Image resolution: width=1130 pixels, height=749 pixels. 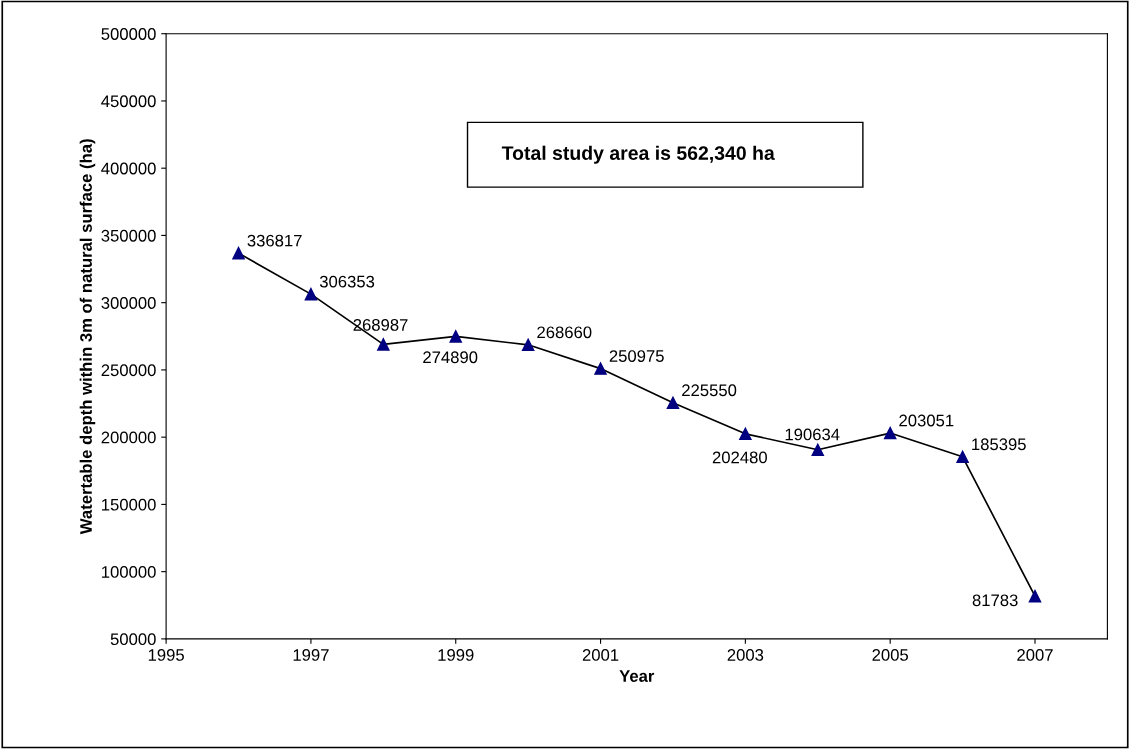 What do you see at coordinates (745, 655) in the screenshot?
I see `x-tick-label: 2003` at bounding box center [745, 655].